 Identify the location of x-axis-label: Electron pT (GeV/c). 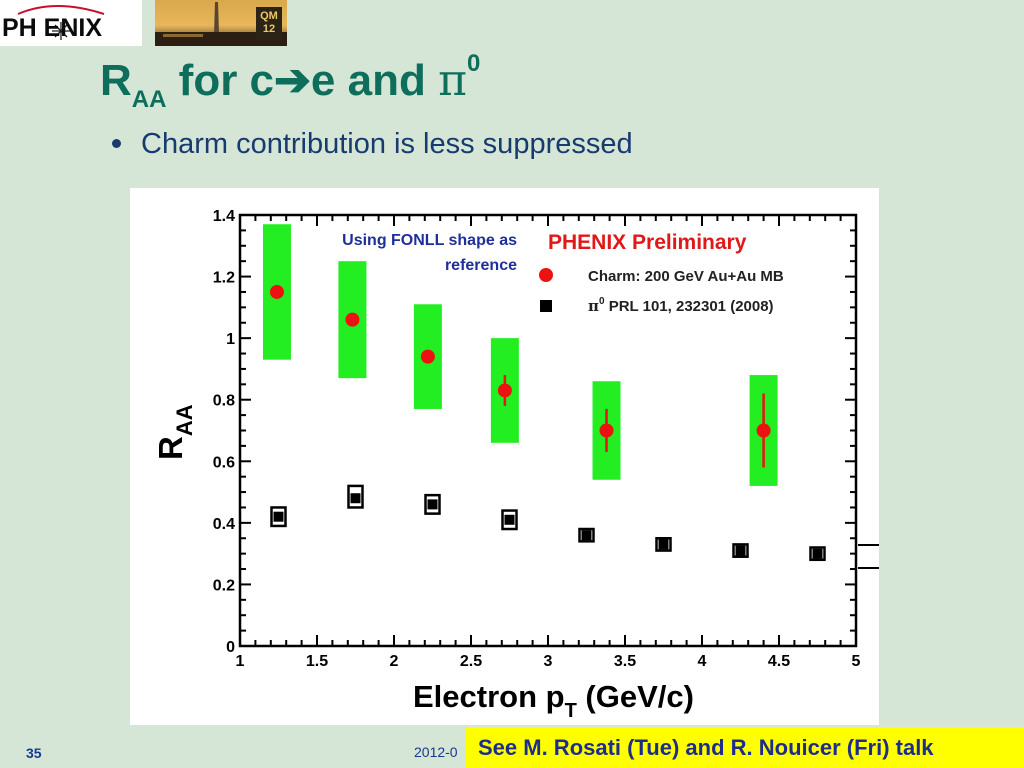
(553, 700).